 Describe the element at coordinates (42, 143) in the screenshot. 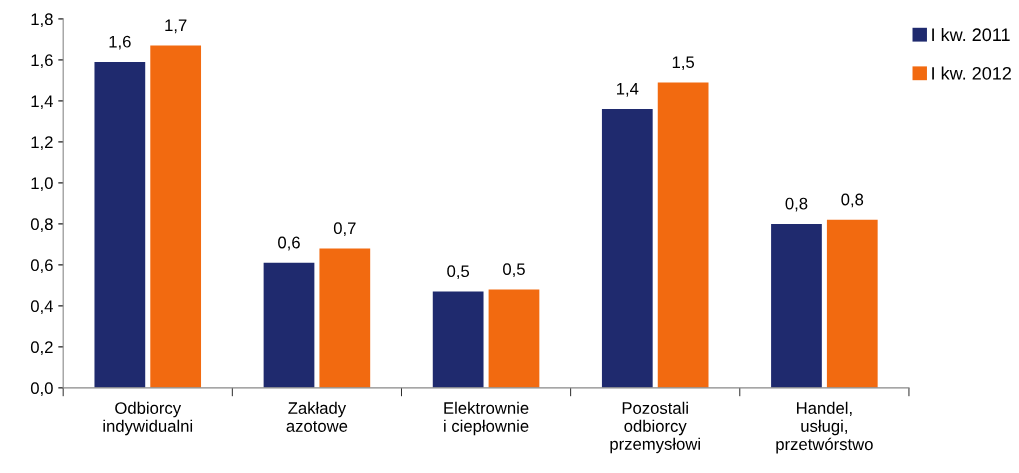

I see `y-tick-label: 1,2` at that location.